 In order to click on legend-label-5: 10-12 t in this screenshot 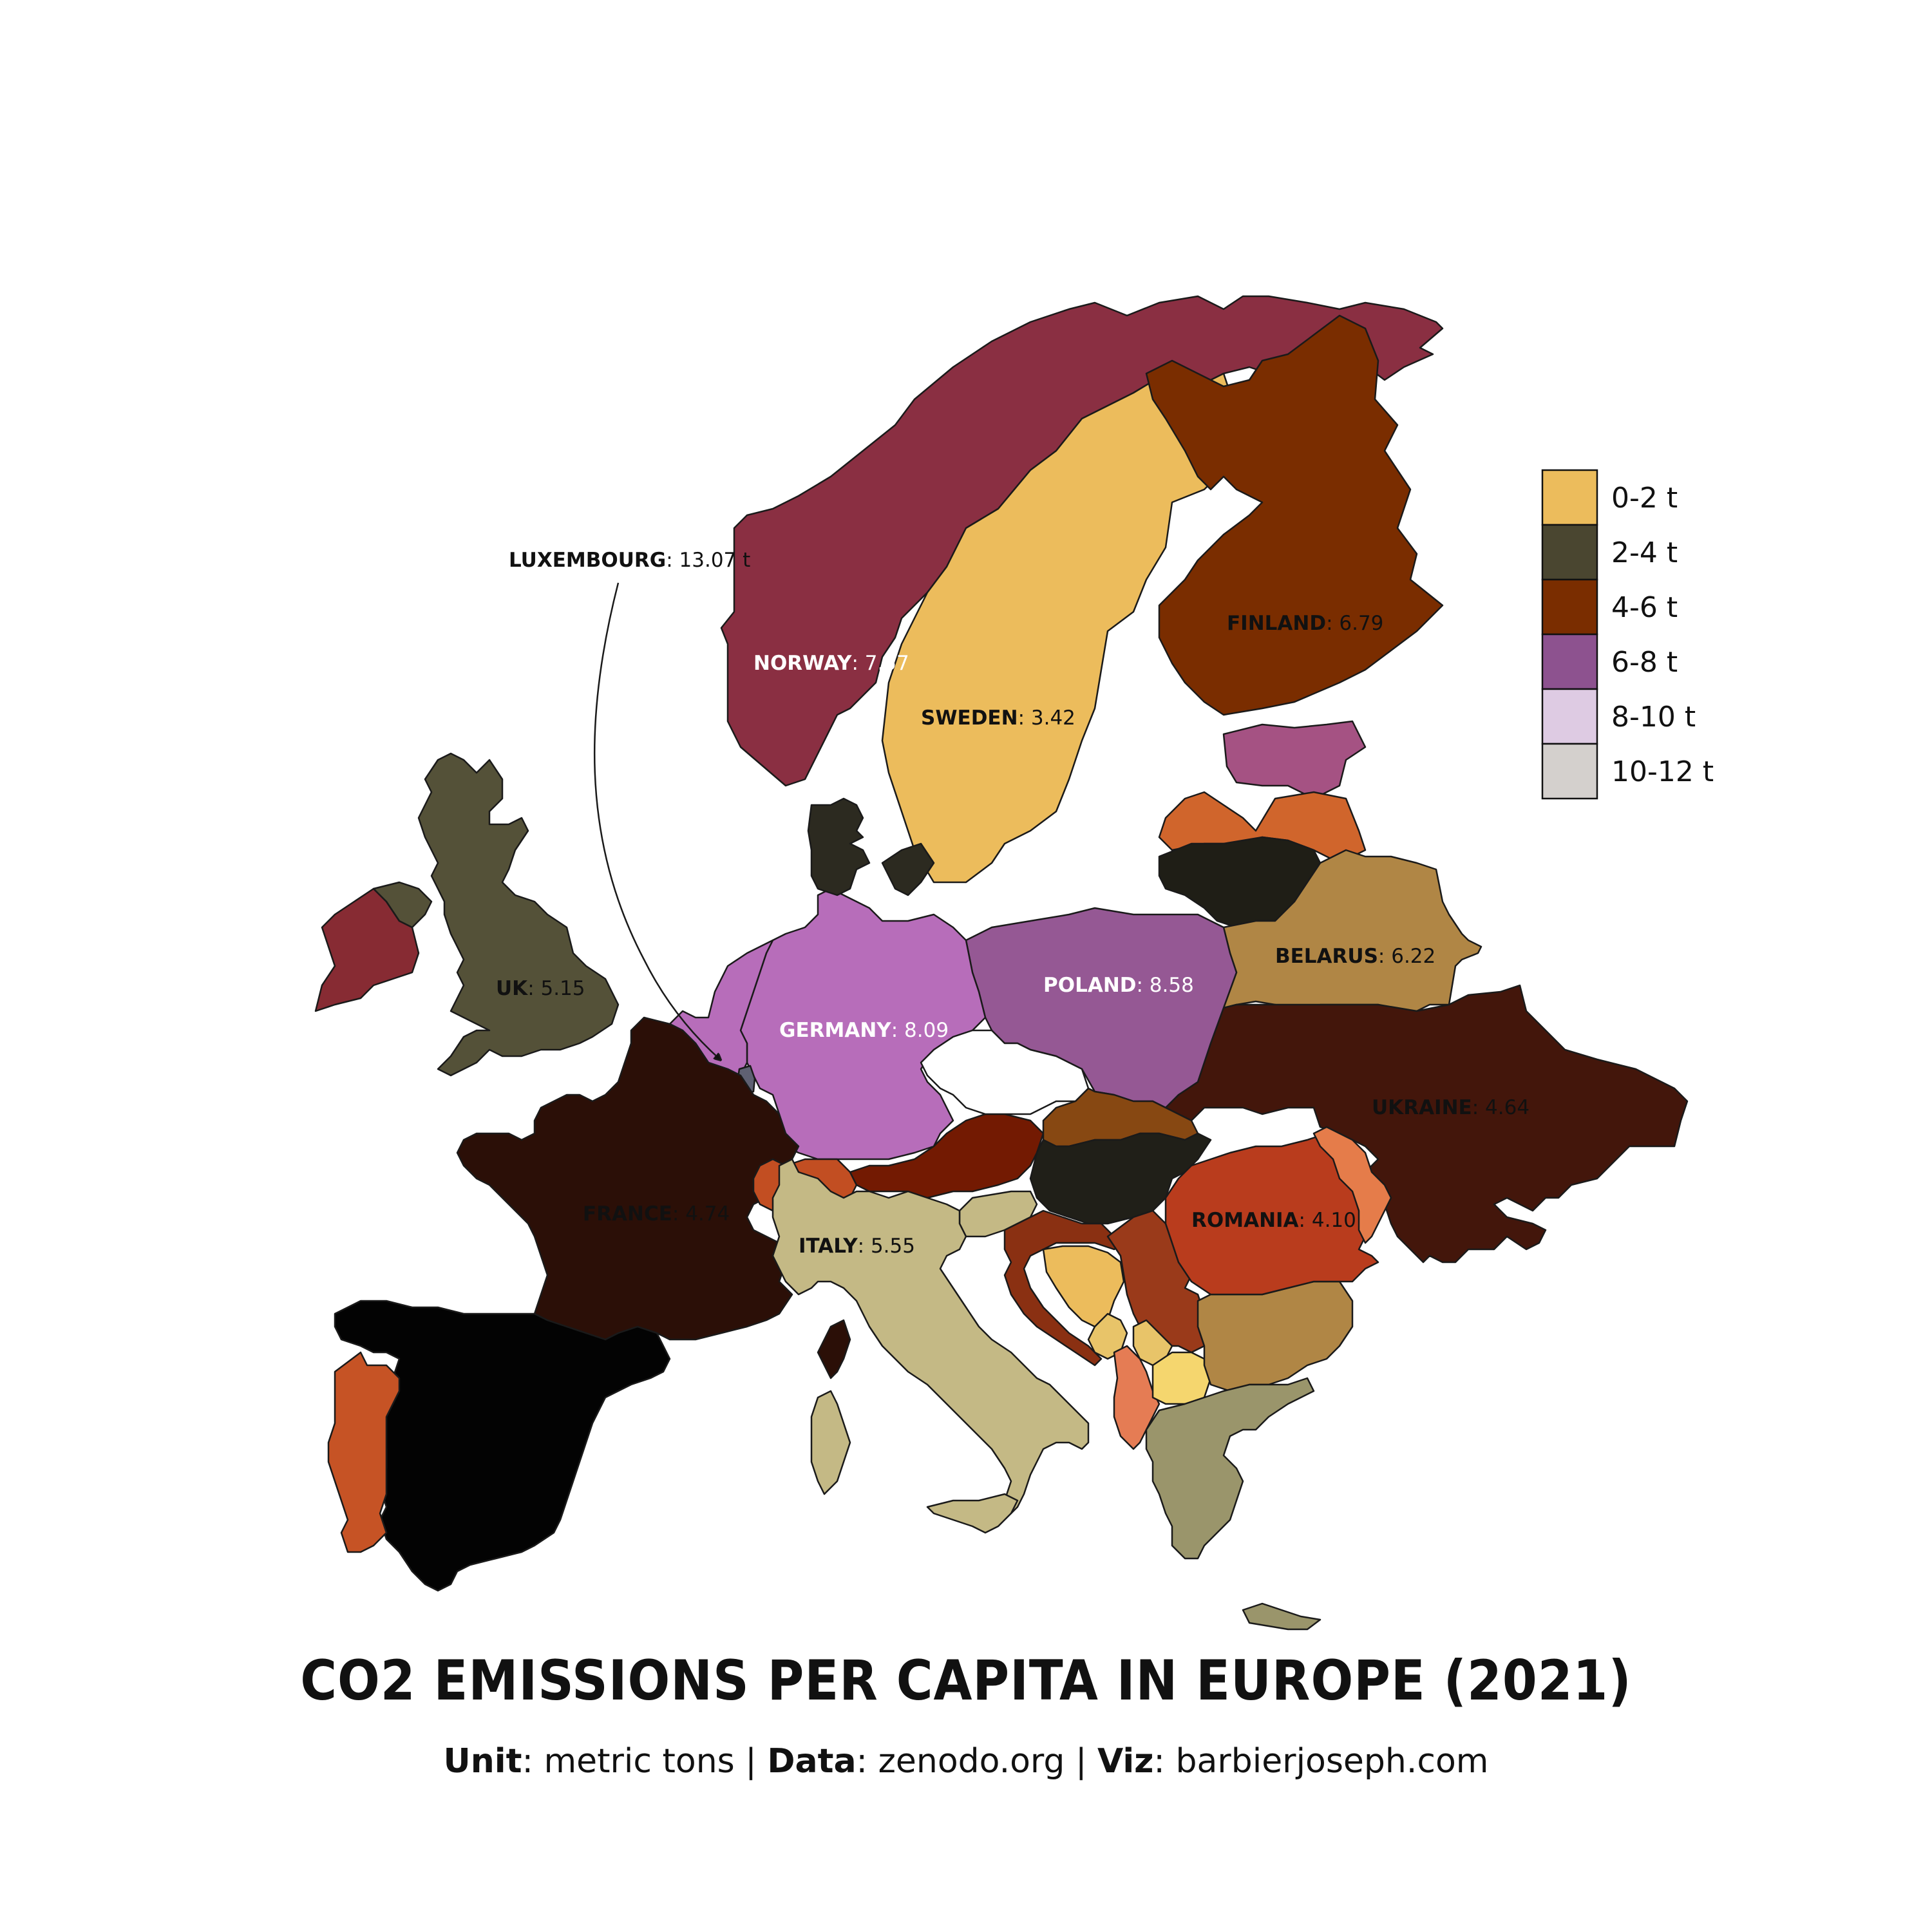, I will do `click(1663, 772)`.